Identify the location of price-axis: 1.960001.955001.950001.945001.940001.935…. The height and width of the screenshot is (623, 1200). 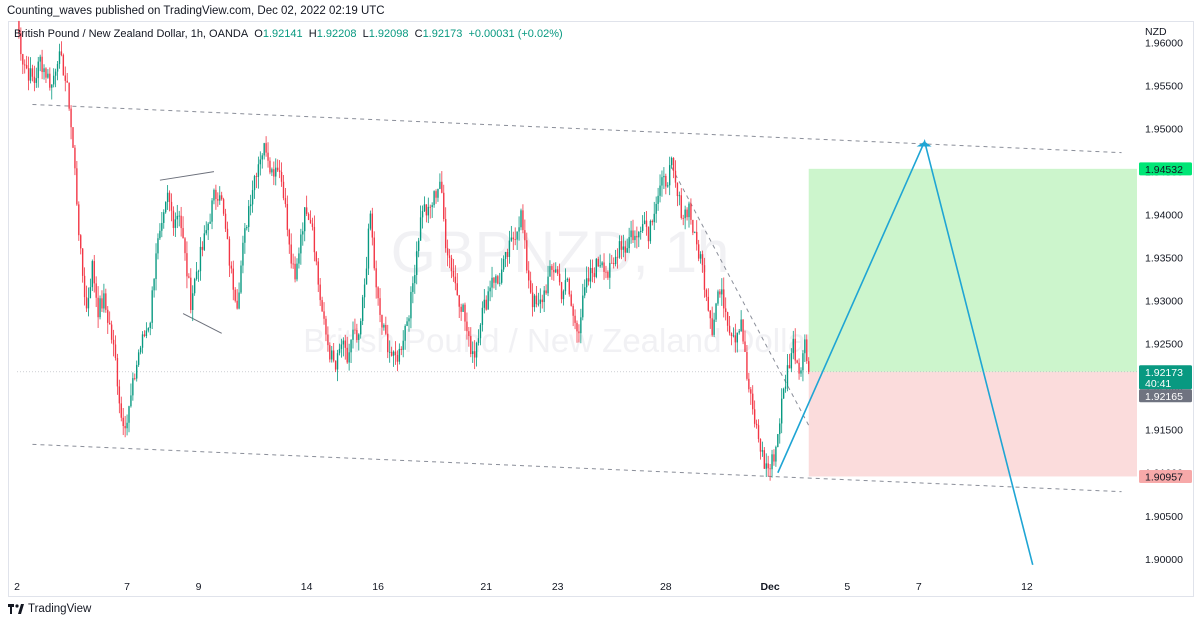
(1164, 296).